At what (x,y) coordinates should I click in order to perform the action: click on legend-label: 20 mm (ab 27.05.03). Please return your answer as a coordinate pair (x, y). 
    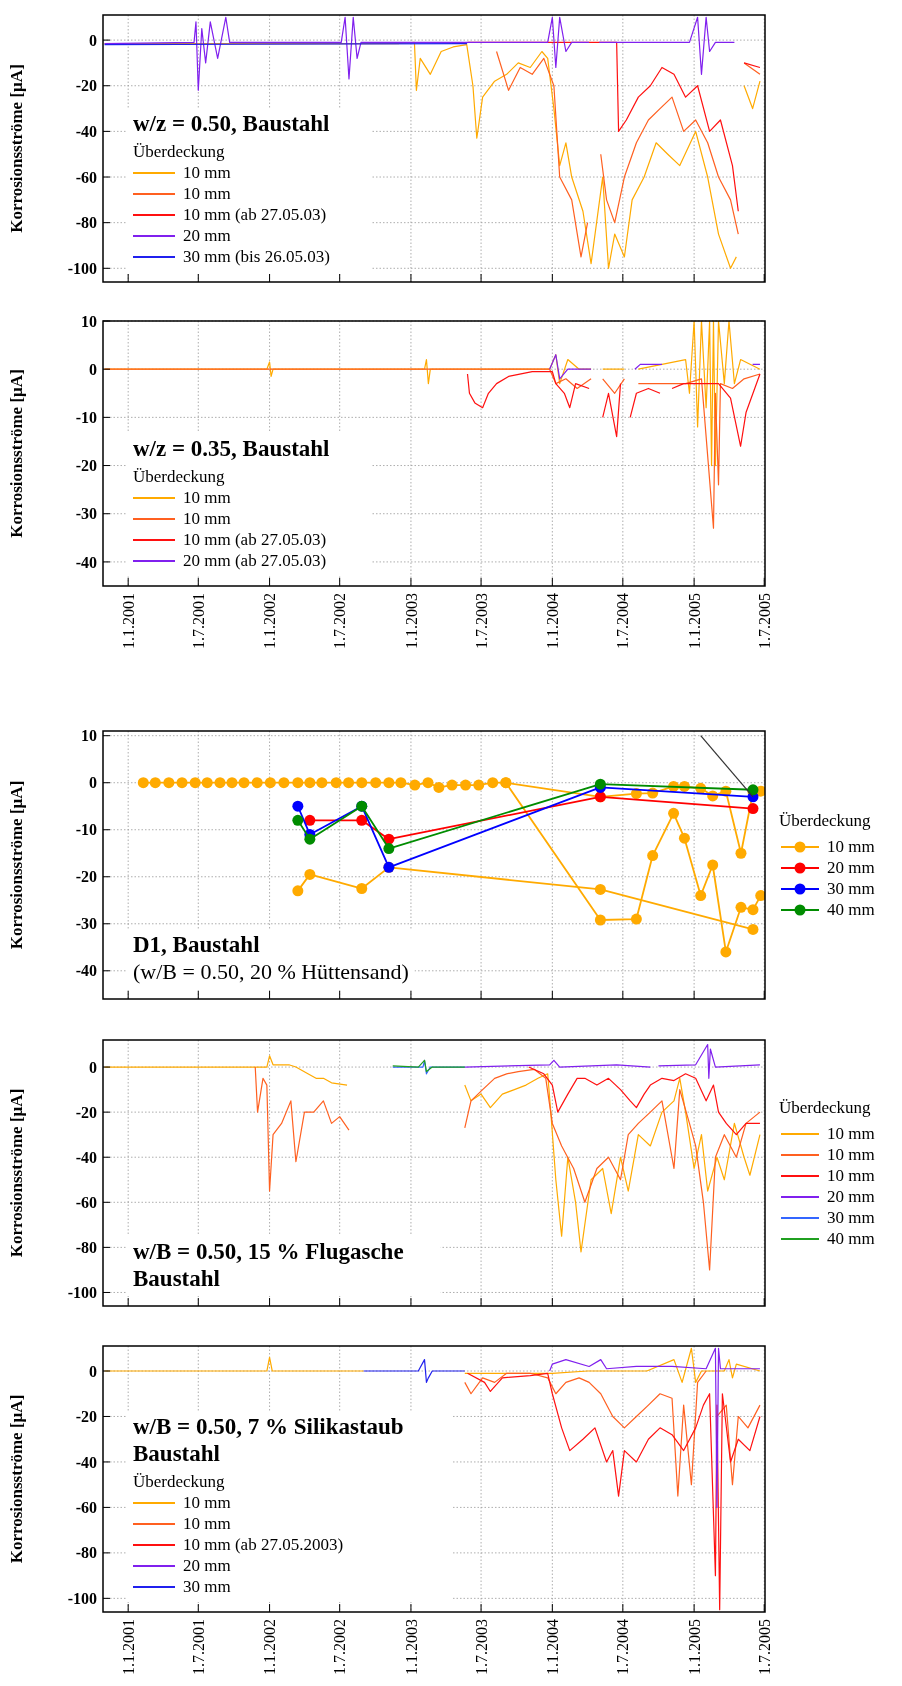
    Looking at the image, I should click on (255, 560).